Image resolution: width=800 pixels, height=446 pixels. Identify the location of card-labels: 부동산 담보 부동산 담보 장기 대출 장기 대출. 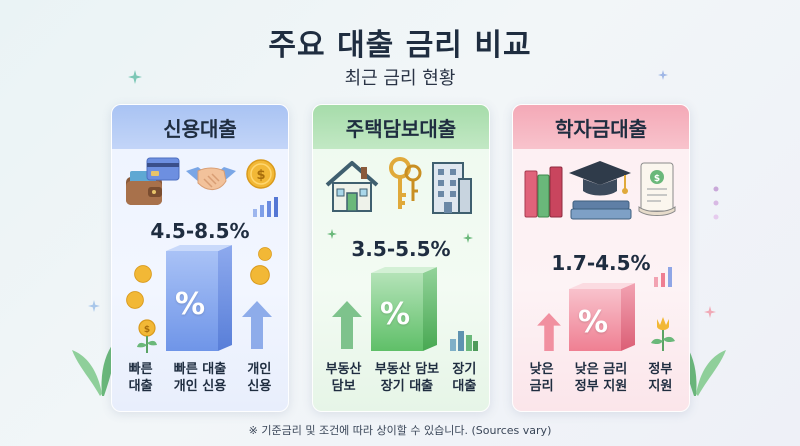
(401, 378).